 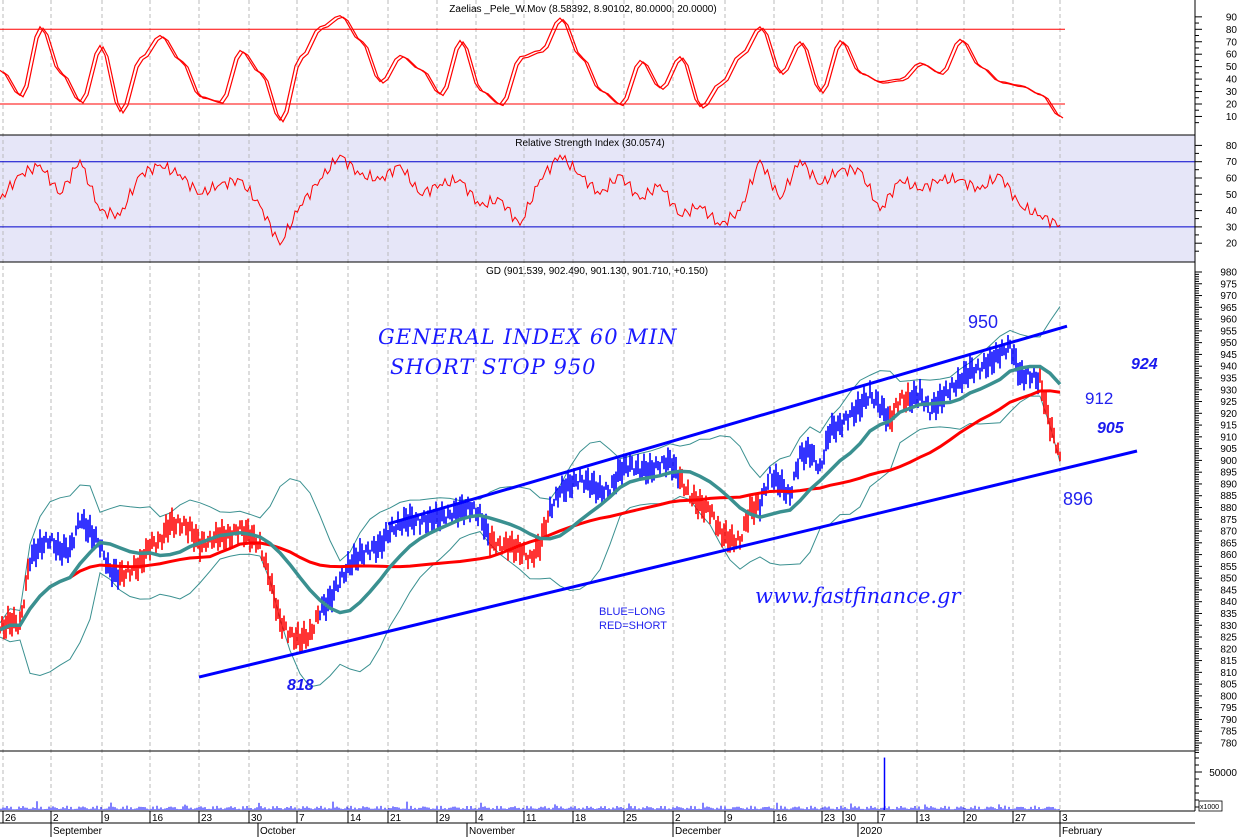 What do you see at coordinates (730, 818) in the screenshot?
I see `date-label: 9` at bounding box center [730, 818].